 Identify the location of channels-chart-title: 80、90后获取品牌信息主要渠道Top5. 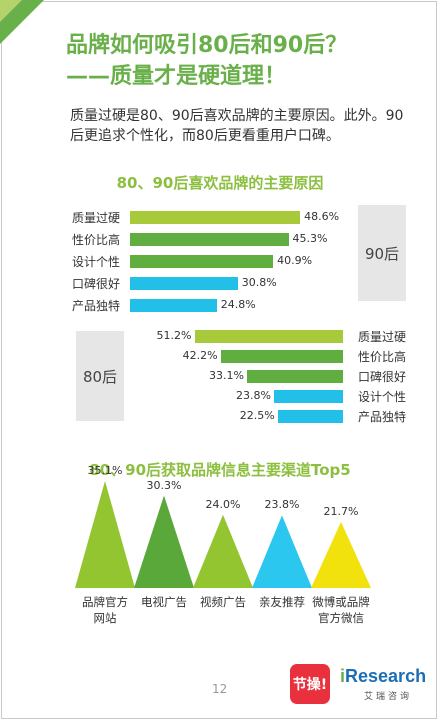
(220, 470).